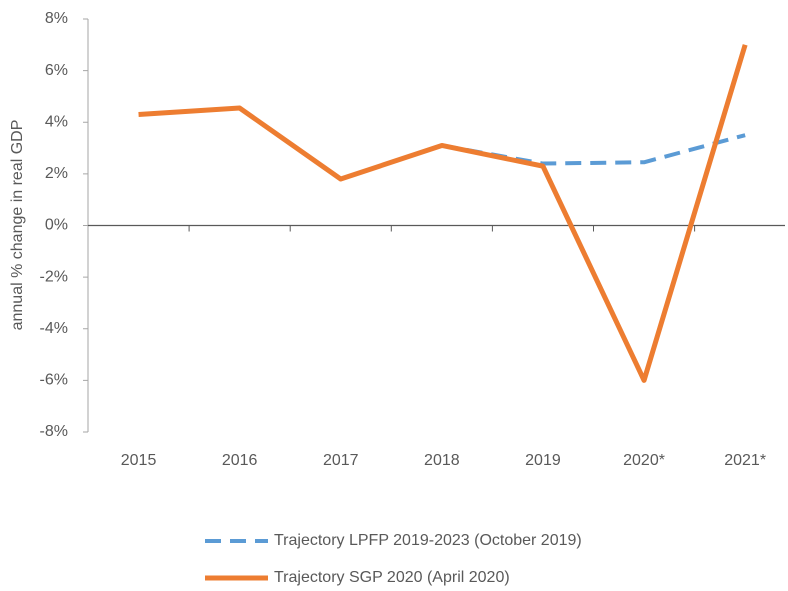 The height and width of the screenshot is (591, 788). Describe the element at coordinates (54, 328) in the screenshot. I see `y-tick-label: -4%` at that location.